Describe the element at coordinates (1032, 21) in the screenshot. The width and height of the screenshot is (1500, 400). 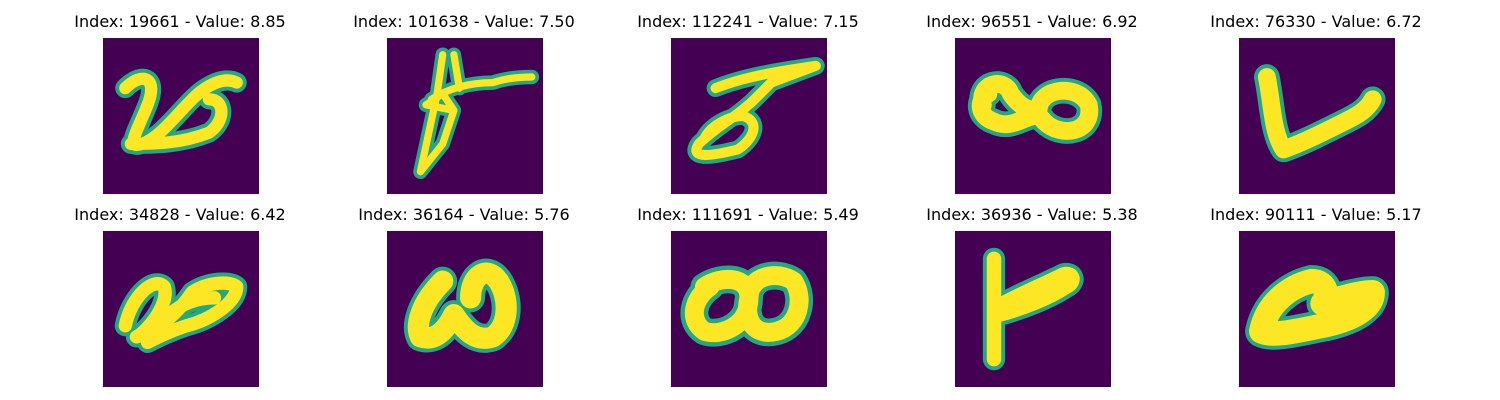
I see `panel-title: Index: 96551 - Value: 6.92` at that location.